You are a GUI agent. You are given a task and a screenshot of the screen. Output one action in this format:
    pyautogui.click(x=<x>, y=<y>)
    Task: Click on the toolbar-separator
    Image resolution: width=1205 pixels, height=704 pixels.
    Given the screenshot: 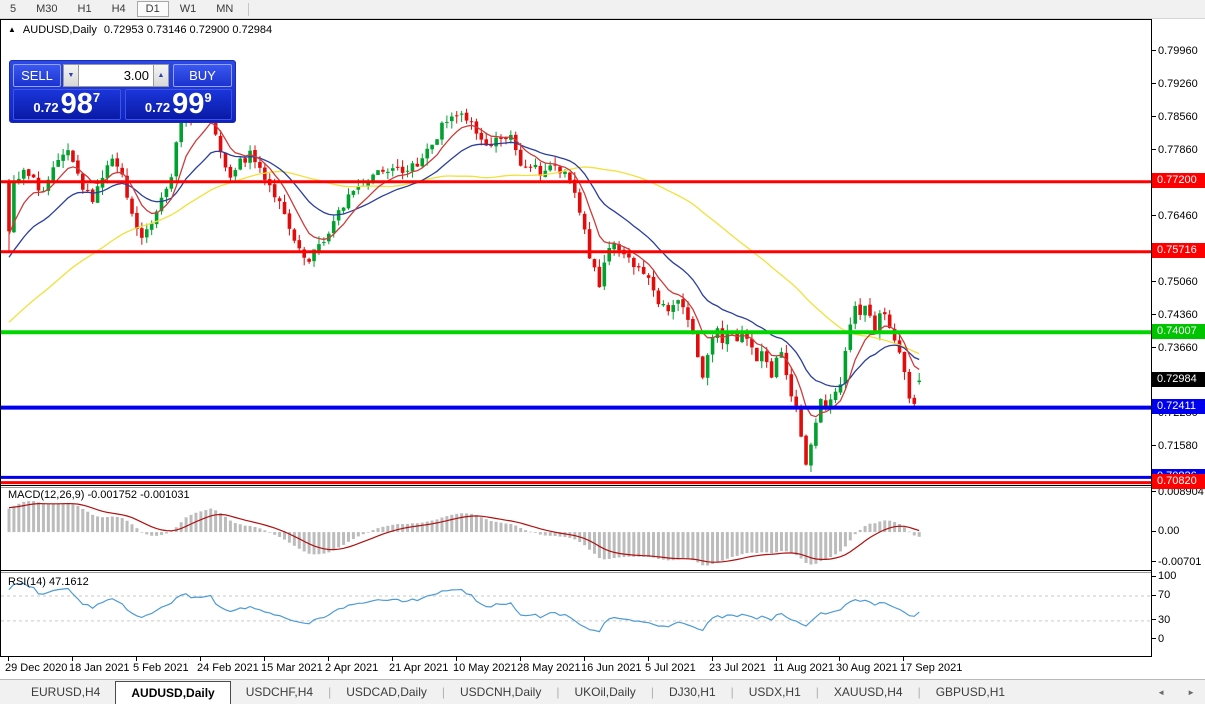 What is the action you would take?
    pyautogui.click(x=249, y=9)
    